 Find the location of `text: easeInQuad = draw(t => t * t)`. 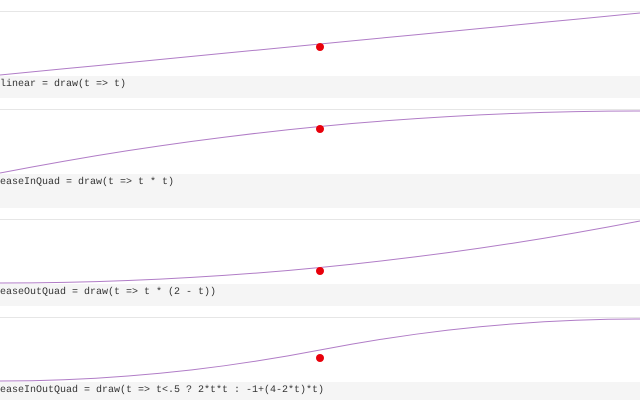

text: easeInQuad = draw(t => t * t) is located at coordinates (320, 191).